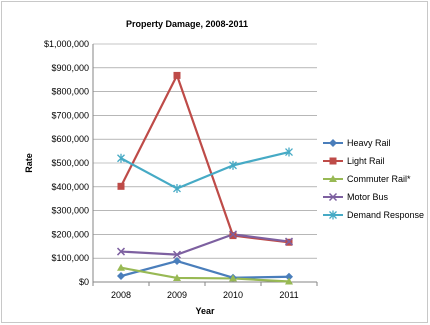 The image size is (430, 325). Describe the element at coordinates (70, 68) in the screenshot. I see `y-tick-label: $900,000` at that location.